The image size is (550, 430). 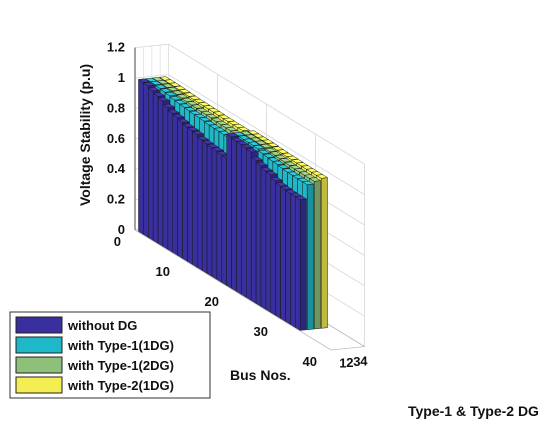 I want to click on y-tick-label: 4, so click(x=364, y=361).